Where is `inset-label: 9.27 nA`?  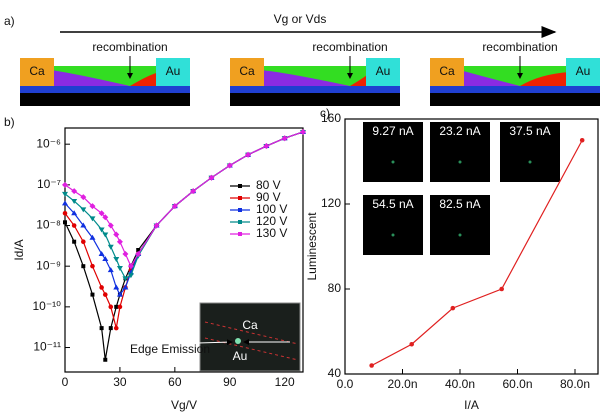
inset-label: 9.27 nA is located at coordinates (392, 131).